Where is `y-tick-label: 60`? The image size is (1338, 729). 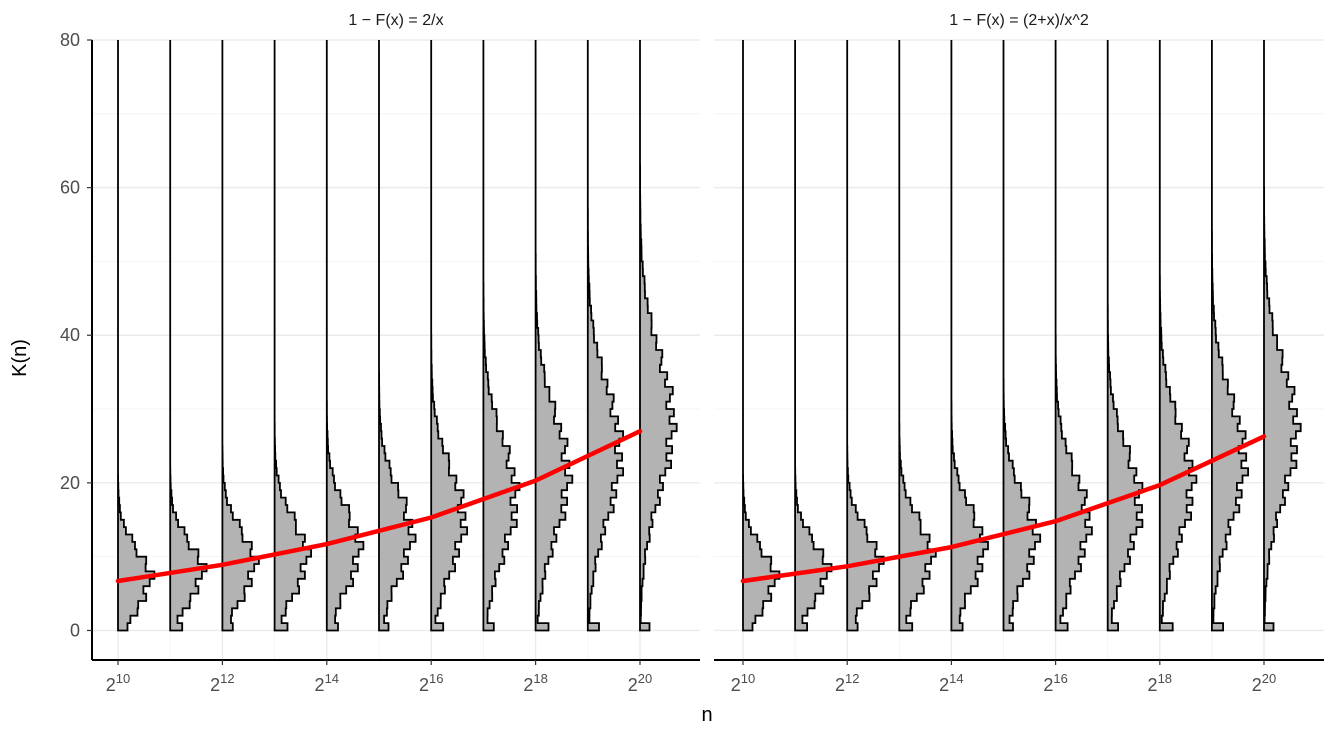 y-tick-label: 60 is located at coordinates (70, 188).